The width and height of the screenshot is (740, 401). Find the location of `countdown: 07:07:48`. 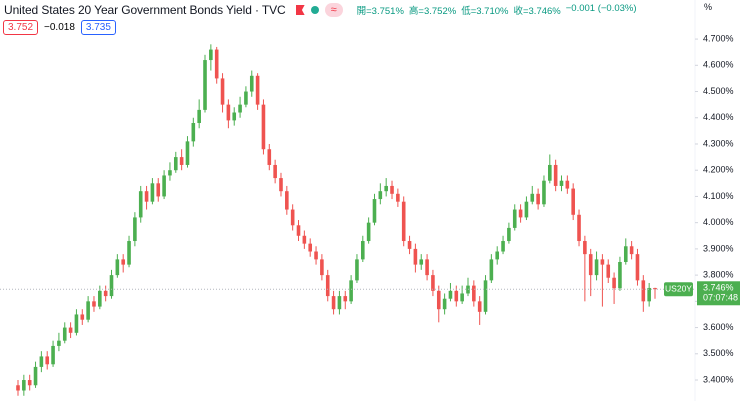

countdown: 07:07:48 is located at coordinates (720, 298).